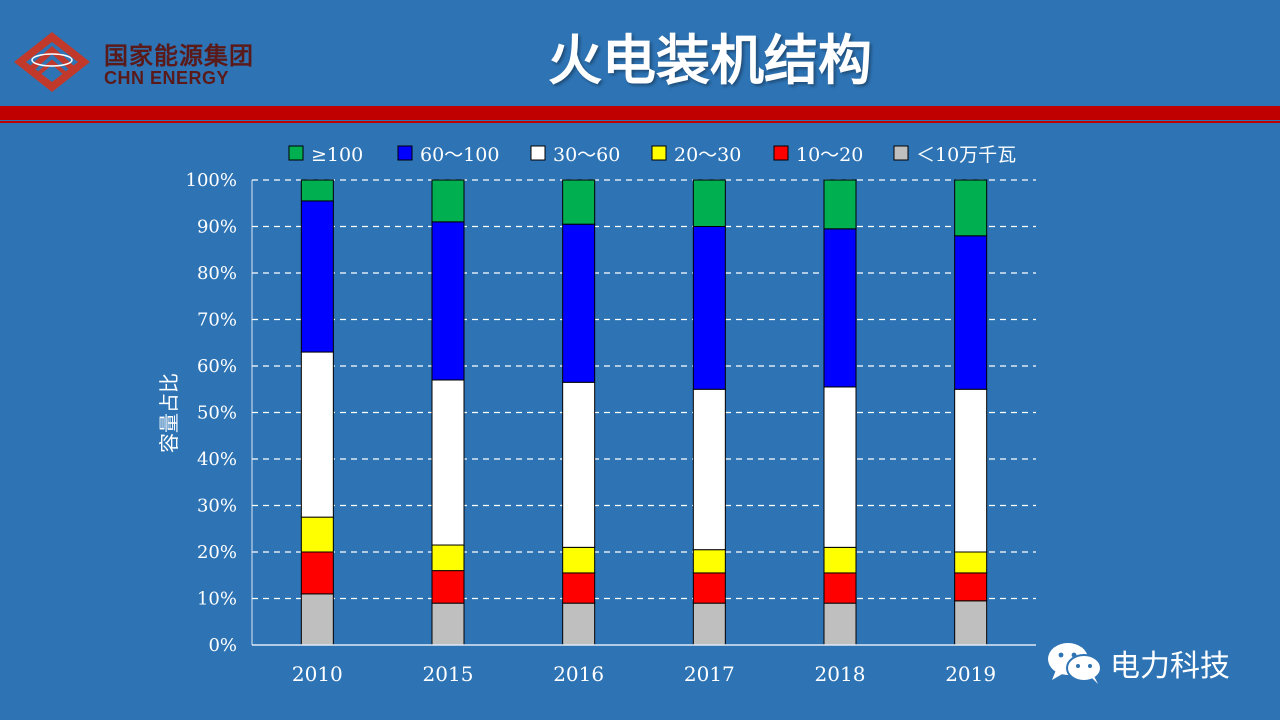 The image size is (1280, 720). I want to click on y-tick-label: 0%, so click(222, 645).